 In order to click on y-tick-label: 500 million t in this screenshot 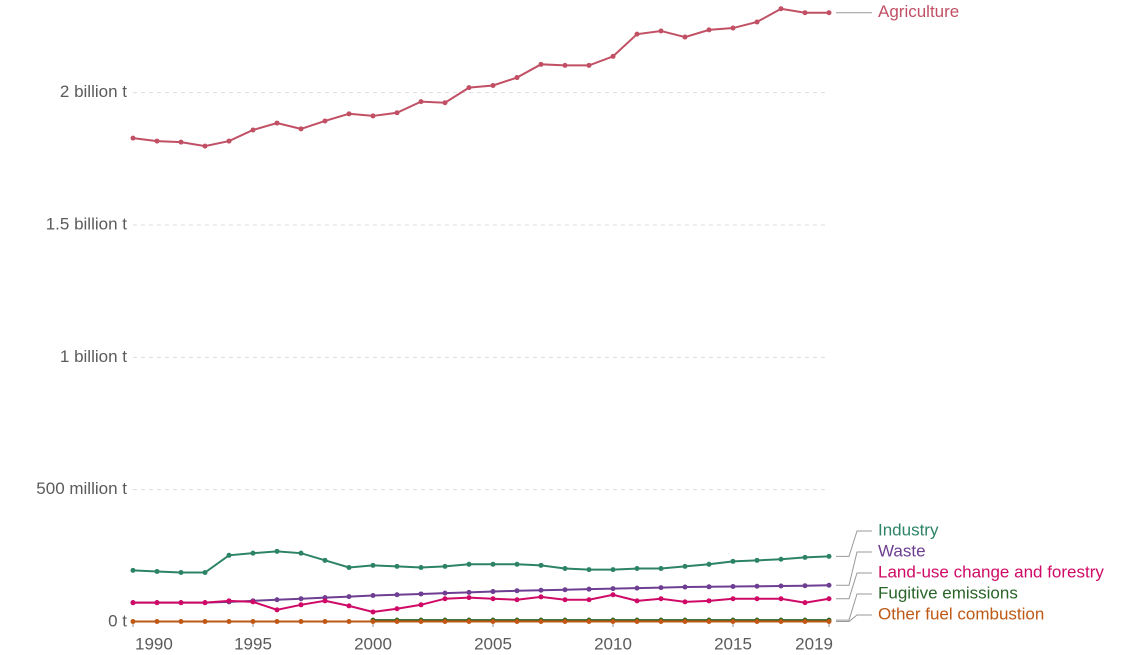, I will do `click(81, 488)`.